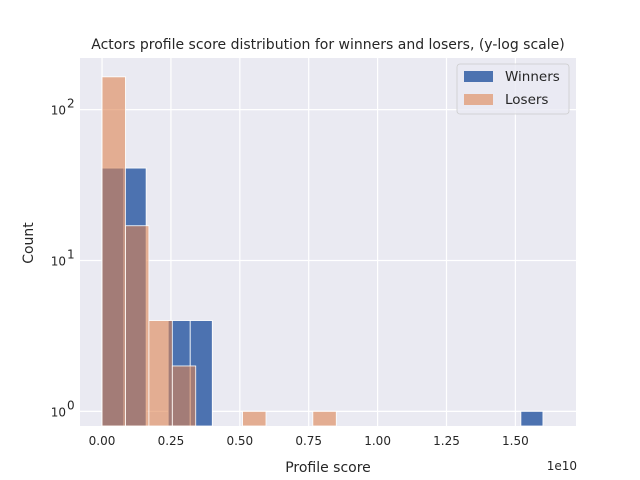  What do you see at coordinates (71, 405) in the screenshot?
I see `y-tick-exponent: 0` at bounding box center [71, 405].